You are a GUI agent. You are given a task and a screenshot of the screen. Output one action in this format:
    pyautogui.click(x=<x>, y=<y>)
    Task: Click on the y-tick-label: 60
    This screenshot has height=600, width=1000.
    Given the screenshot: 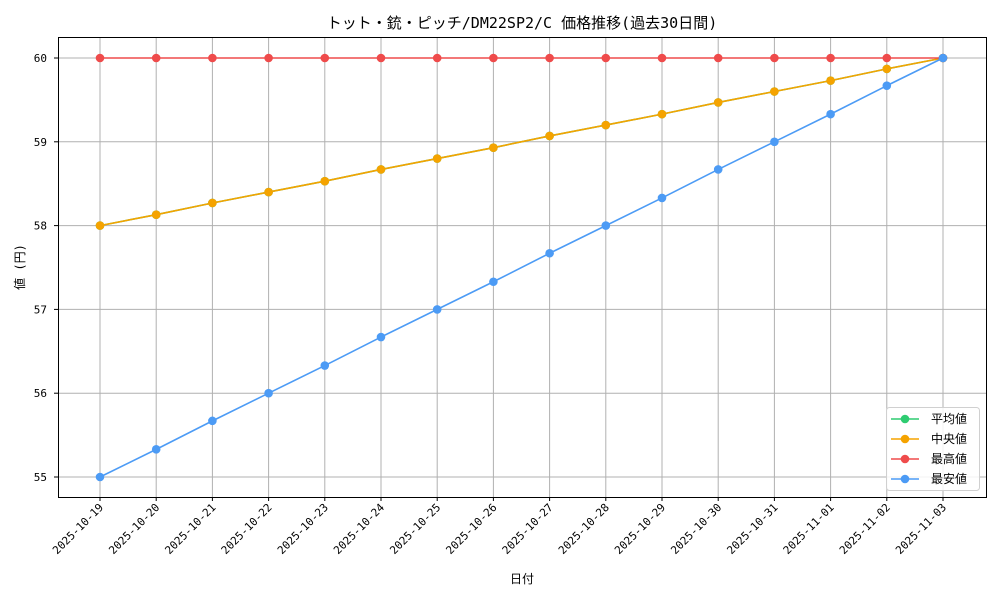 What is the action you would take?
    pyautogui.click(x=40, y=58)
    